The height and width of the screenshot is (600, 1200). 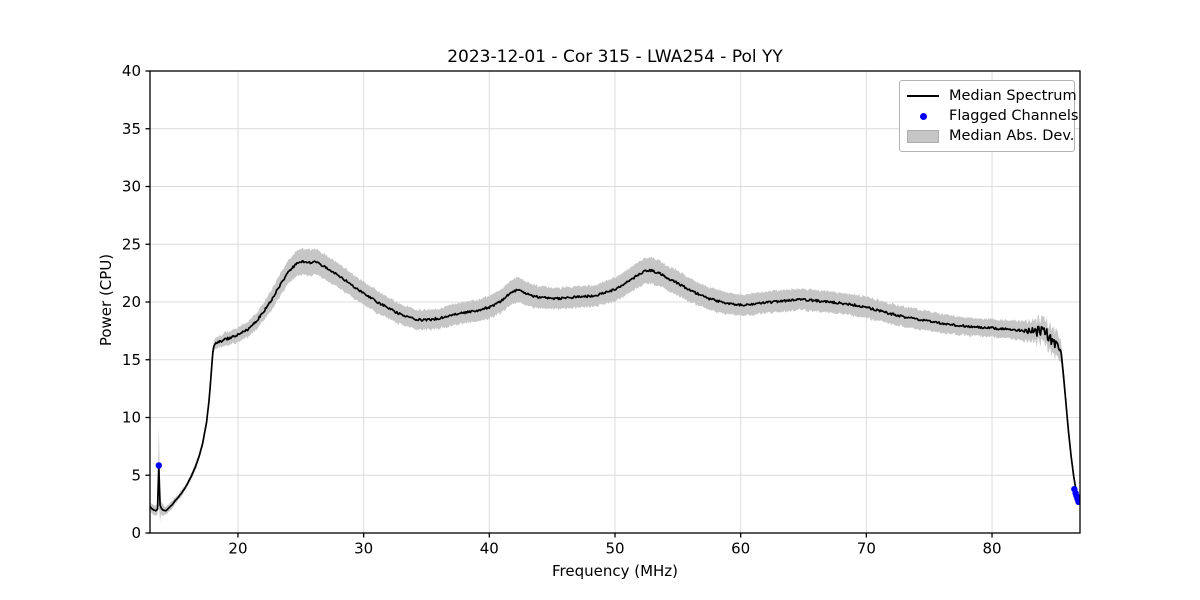 What do you see at coordinates (923, 96) in the screenshot?
I see `median-spectrum-line-icon` at bounding box center [923, 96].